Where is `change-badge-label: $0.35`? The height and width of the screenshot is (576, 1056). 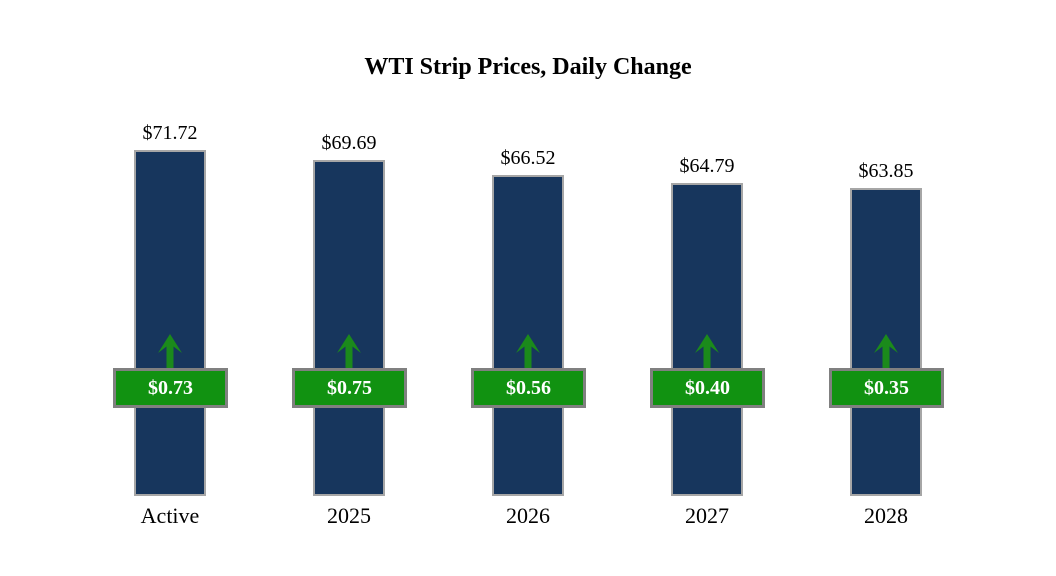
change-badge-label: $0.35 is located at coordinates (886, 388).